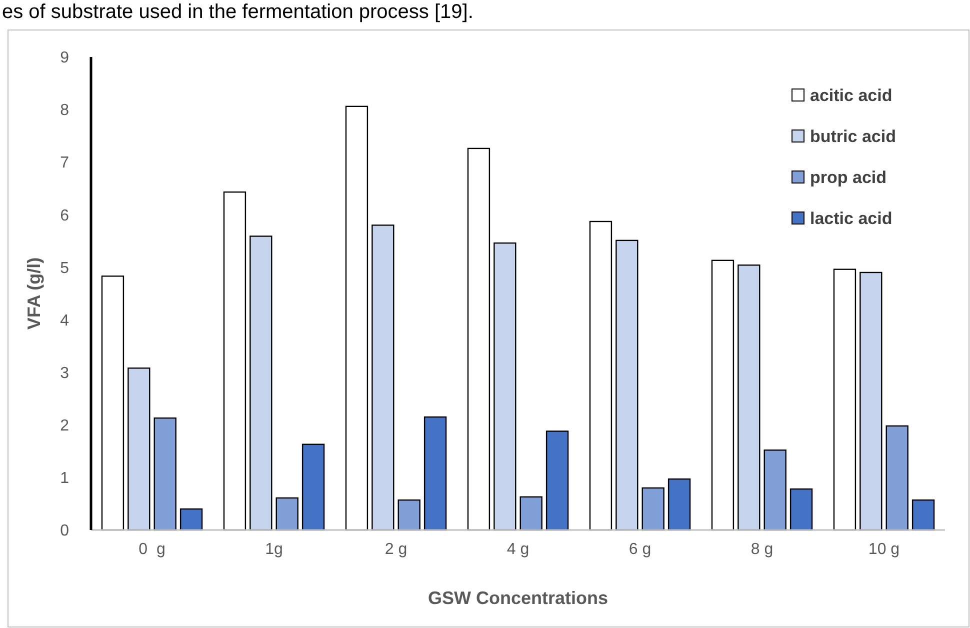 The image size is (970, 628). What do you see at coordinates (65, 268) in the screenshot?
I see `y-tick-label: 5` at bounding box center [65, 268].